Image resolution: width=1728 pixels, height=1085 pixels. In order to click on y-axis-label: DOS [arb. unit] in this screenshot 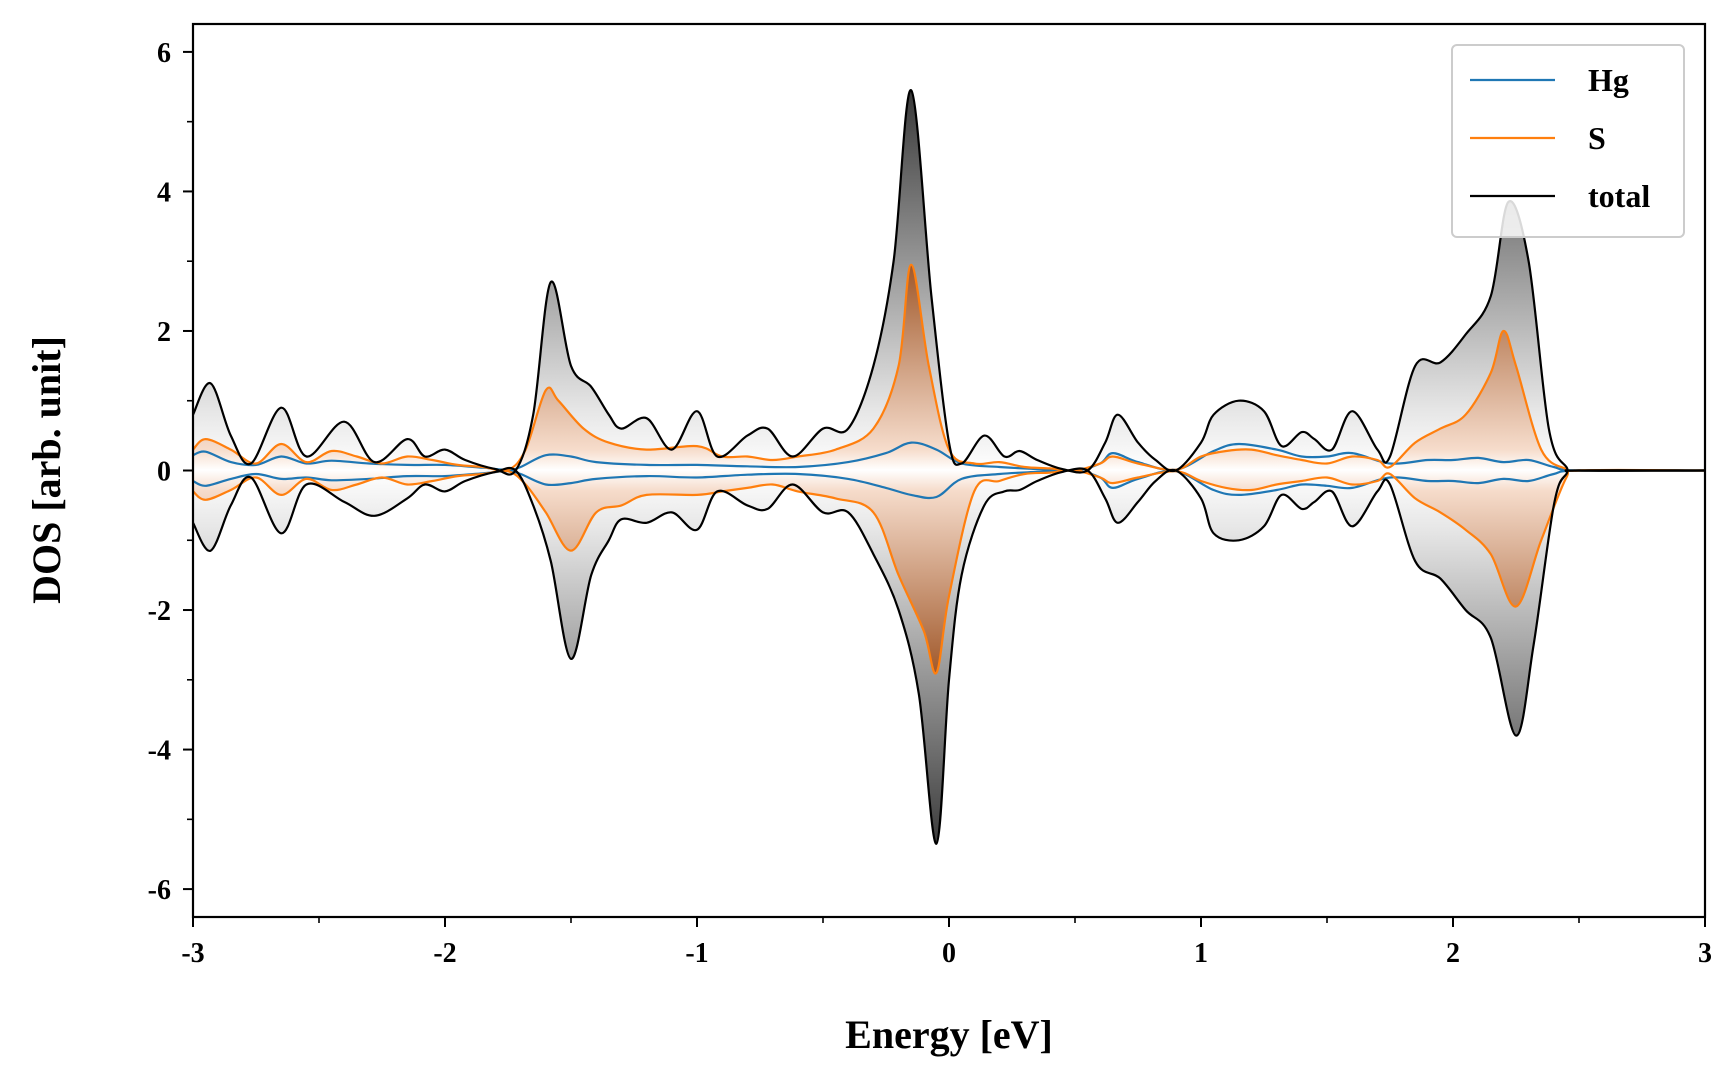, I will do `click(46, 470)`.